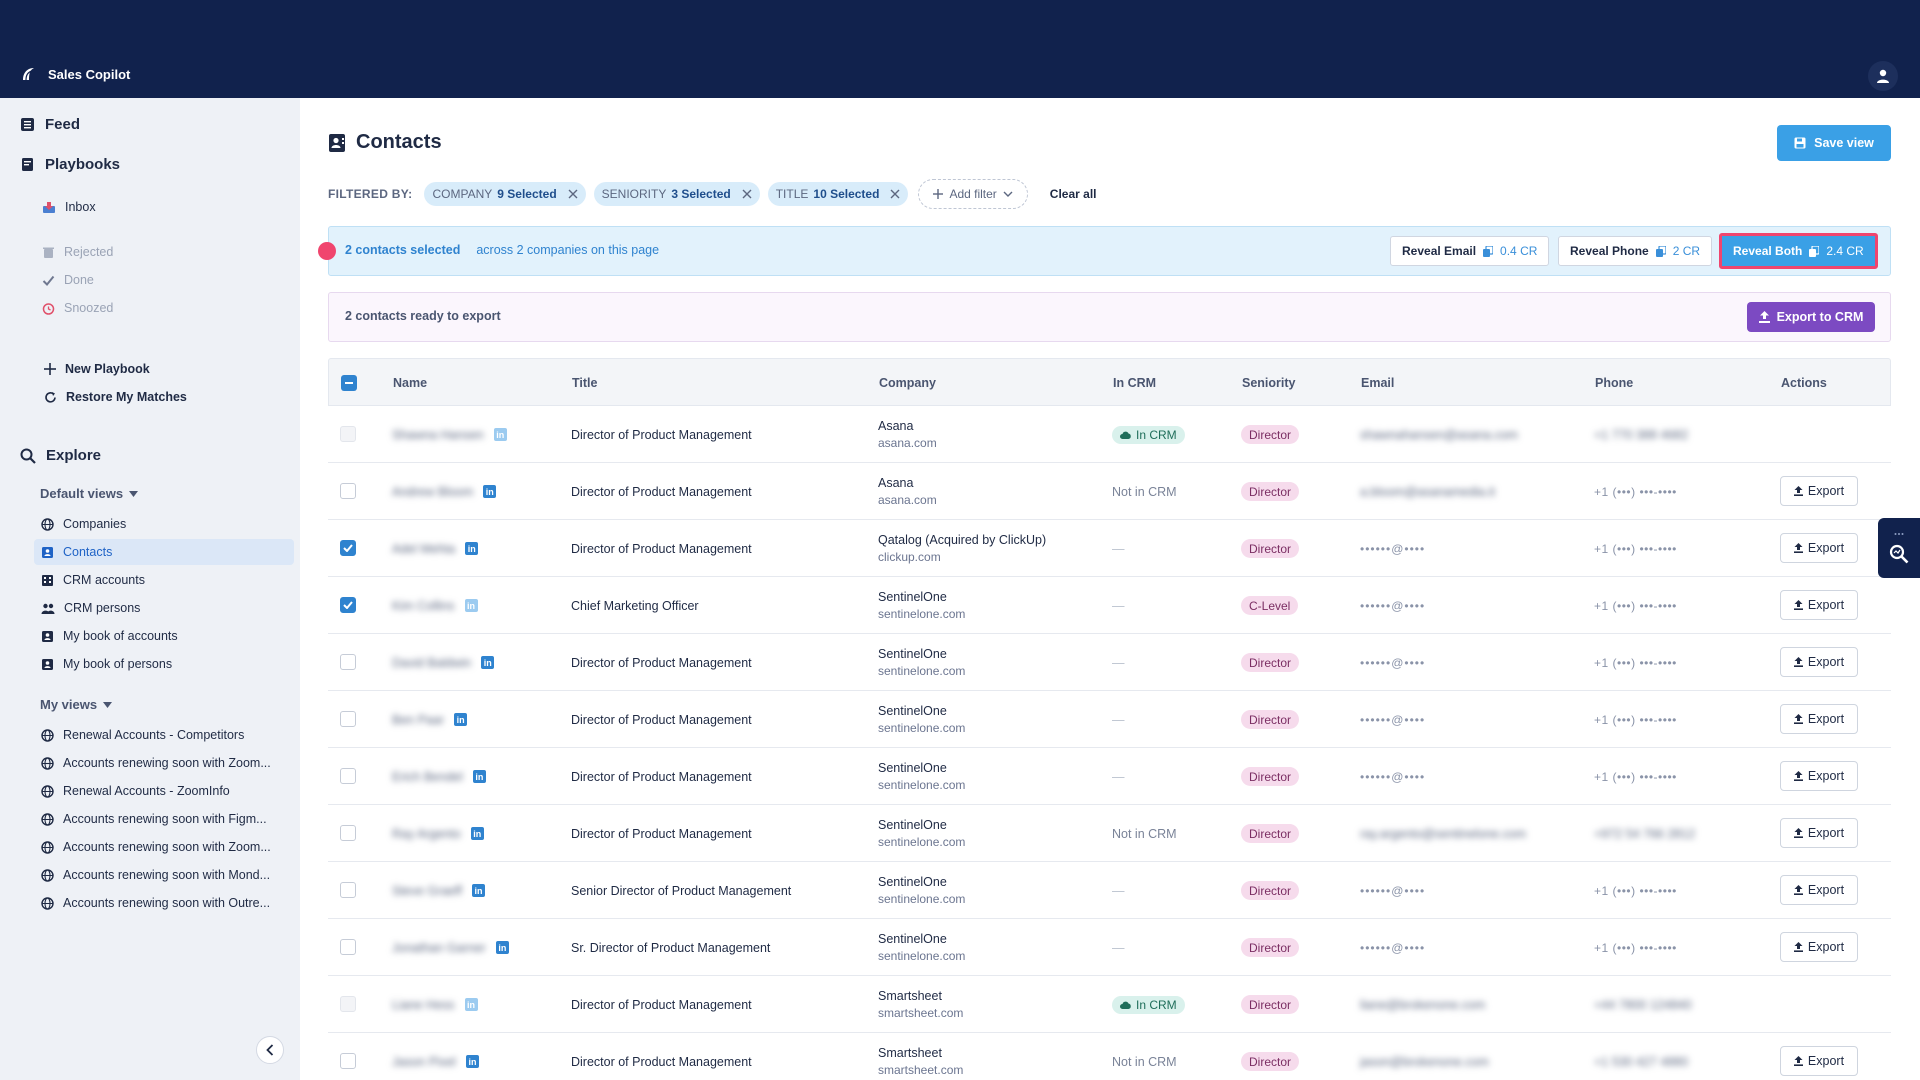 This screenshot has height=1080, width=1920. What do you see at coordinates (1811, 317) in the screenshot?
I see `export-to-crm-button: Export to CRM` at bounding box center [1811, 317].